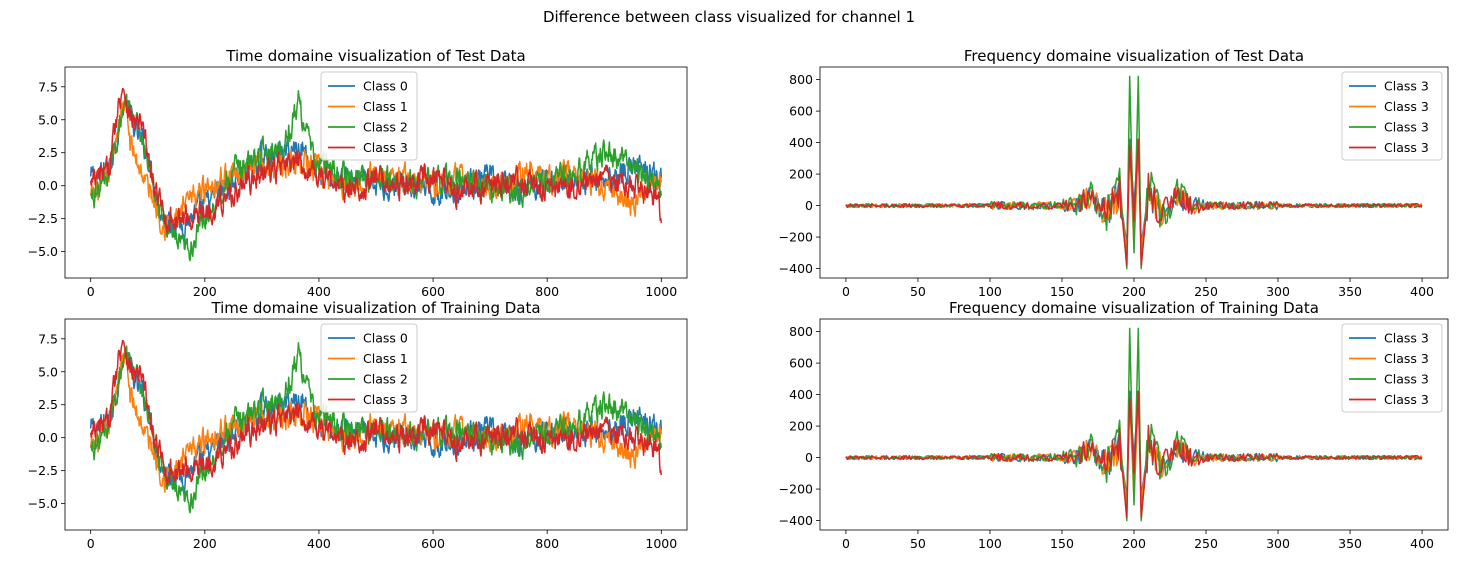 The image size is (1458, 565). I want to click on y-tick-label: 200, so click(801, 426).